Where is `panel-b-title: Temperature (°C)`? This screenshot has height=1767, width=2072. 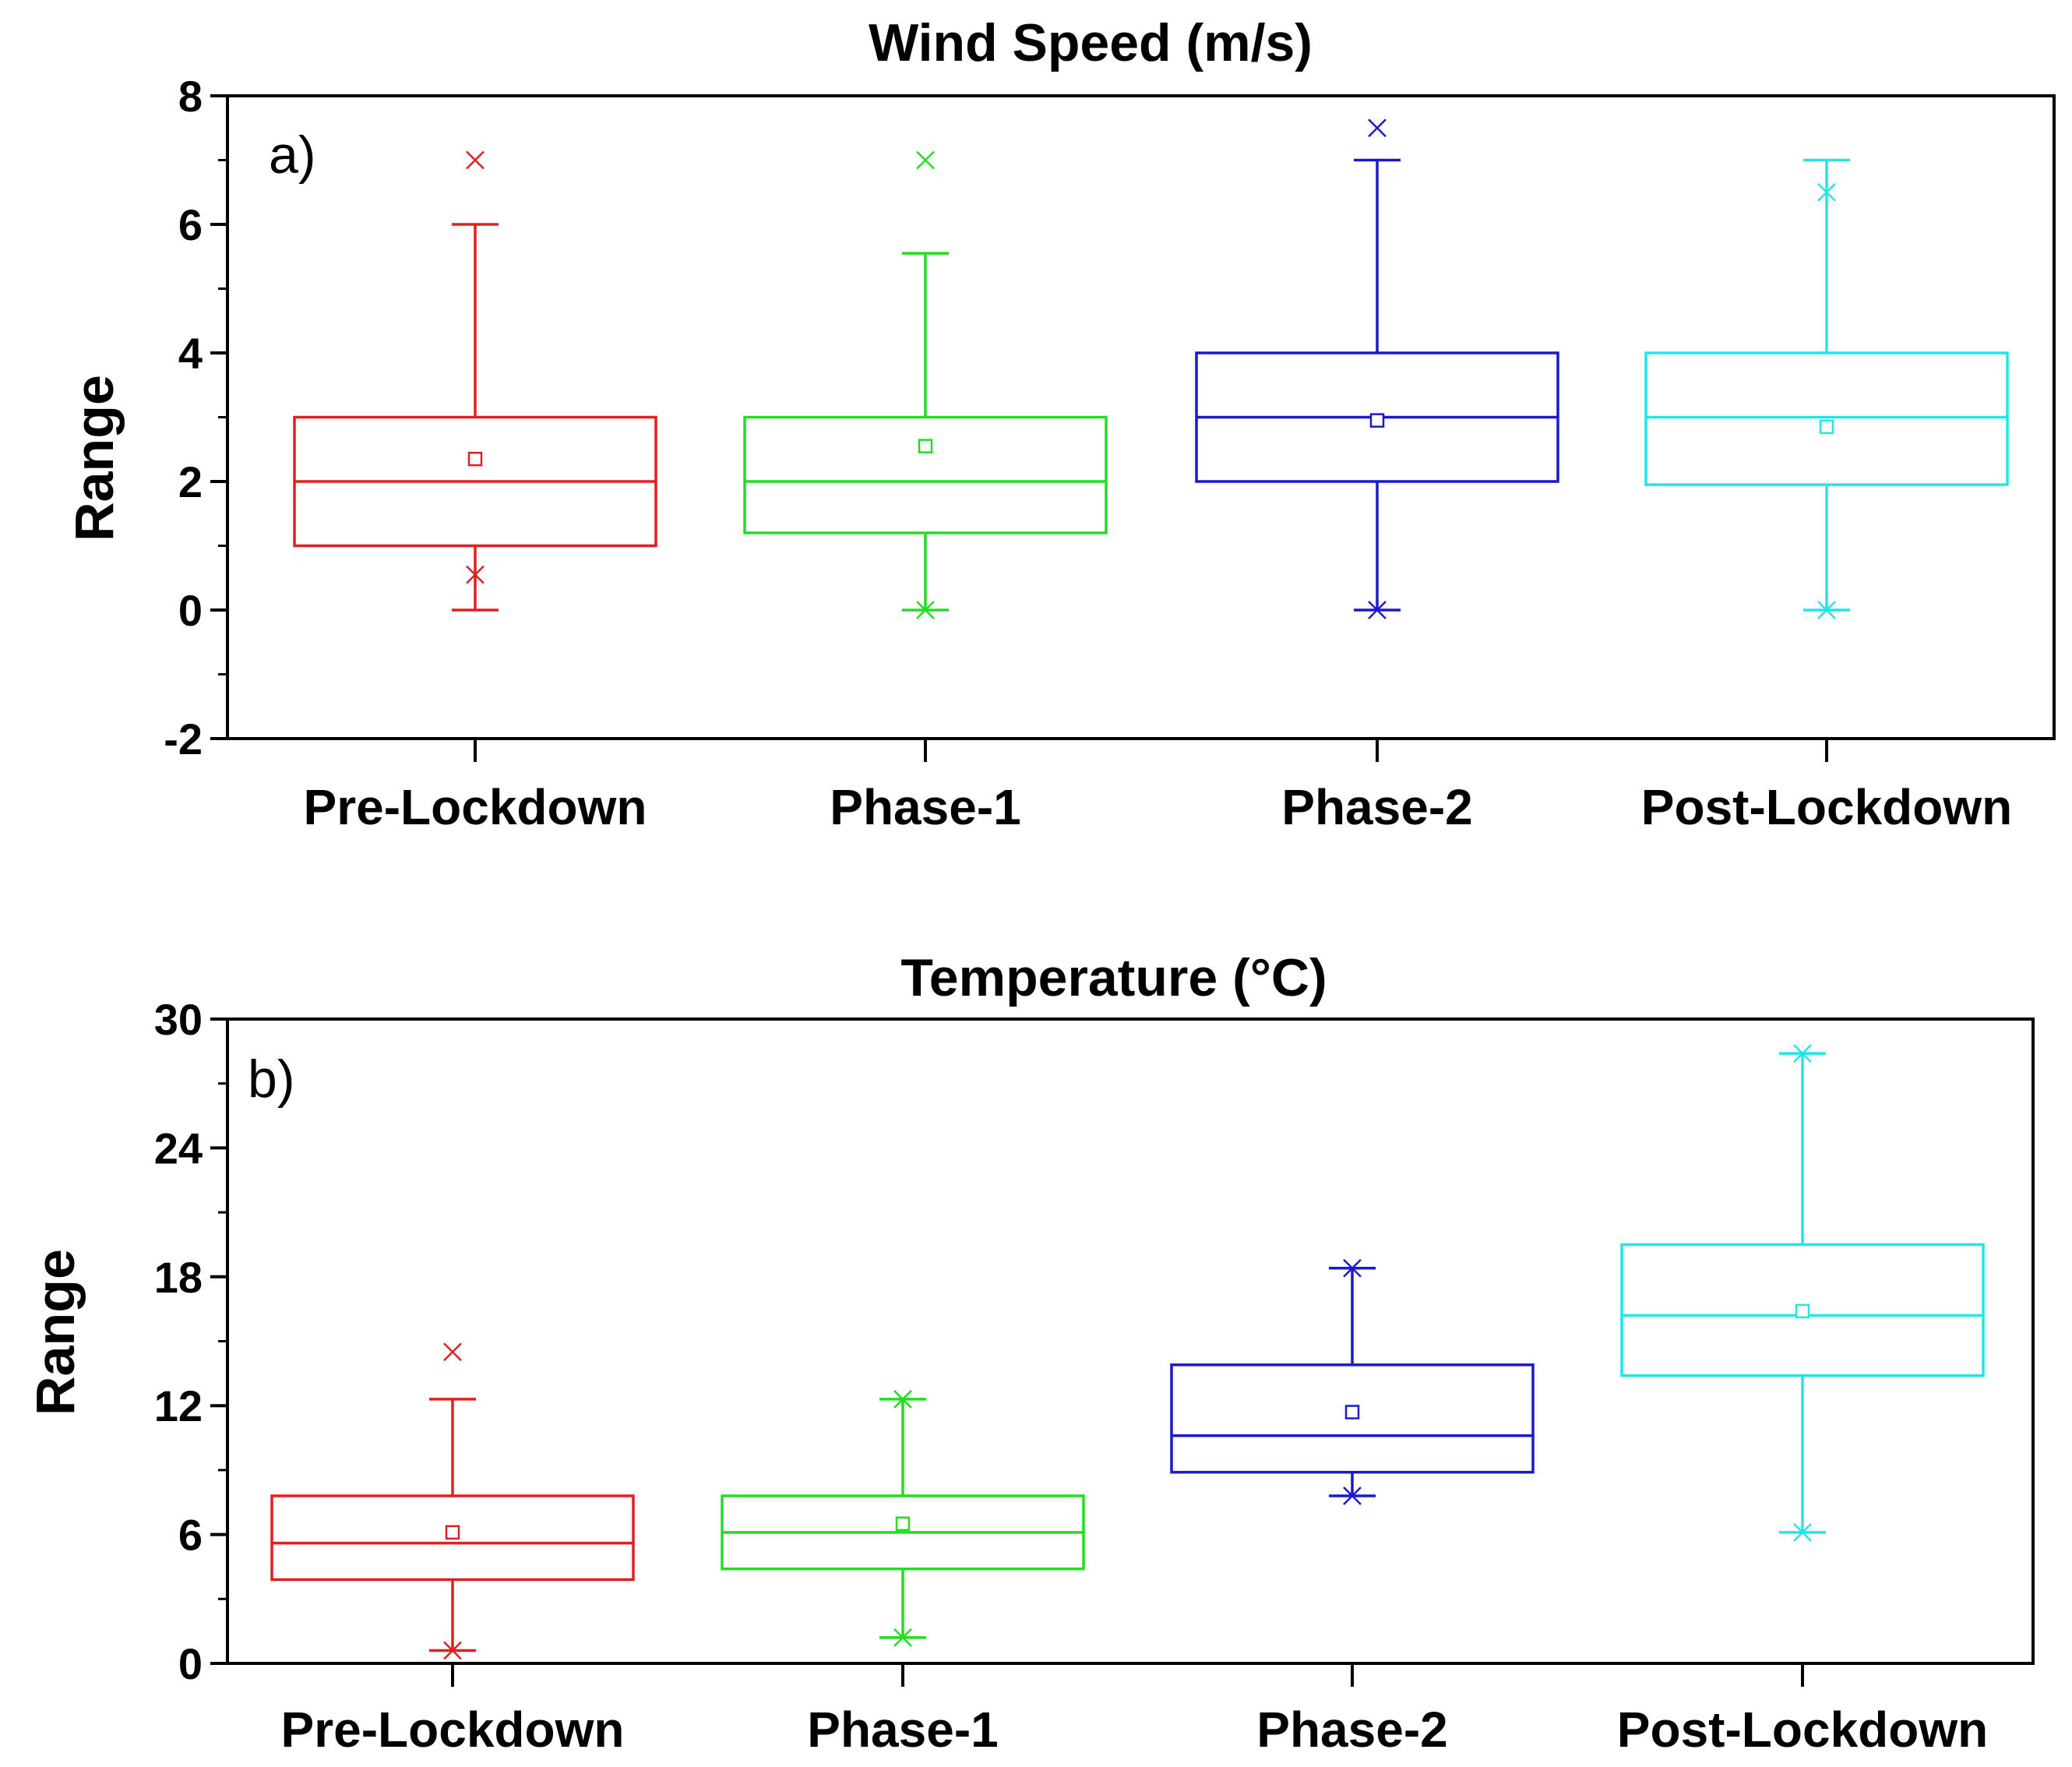
panel-b-title: Temperature (°C) is located at coordinates (1113, 977).